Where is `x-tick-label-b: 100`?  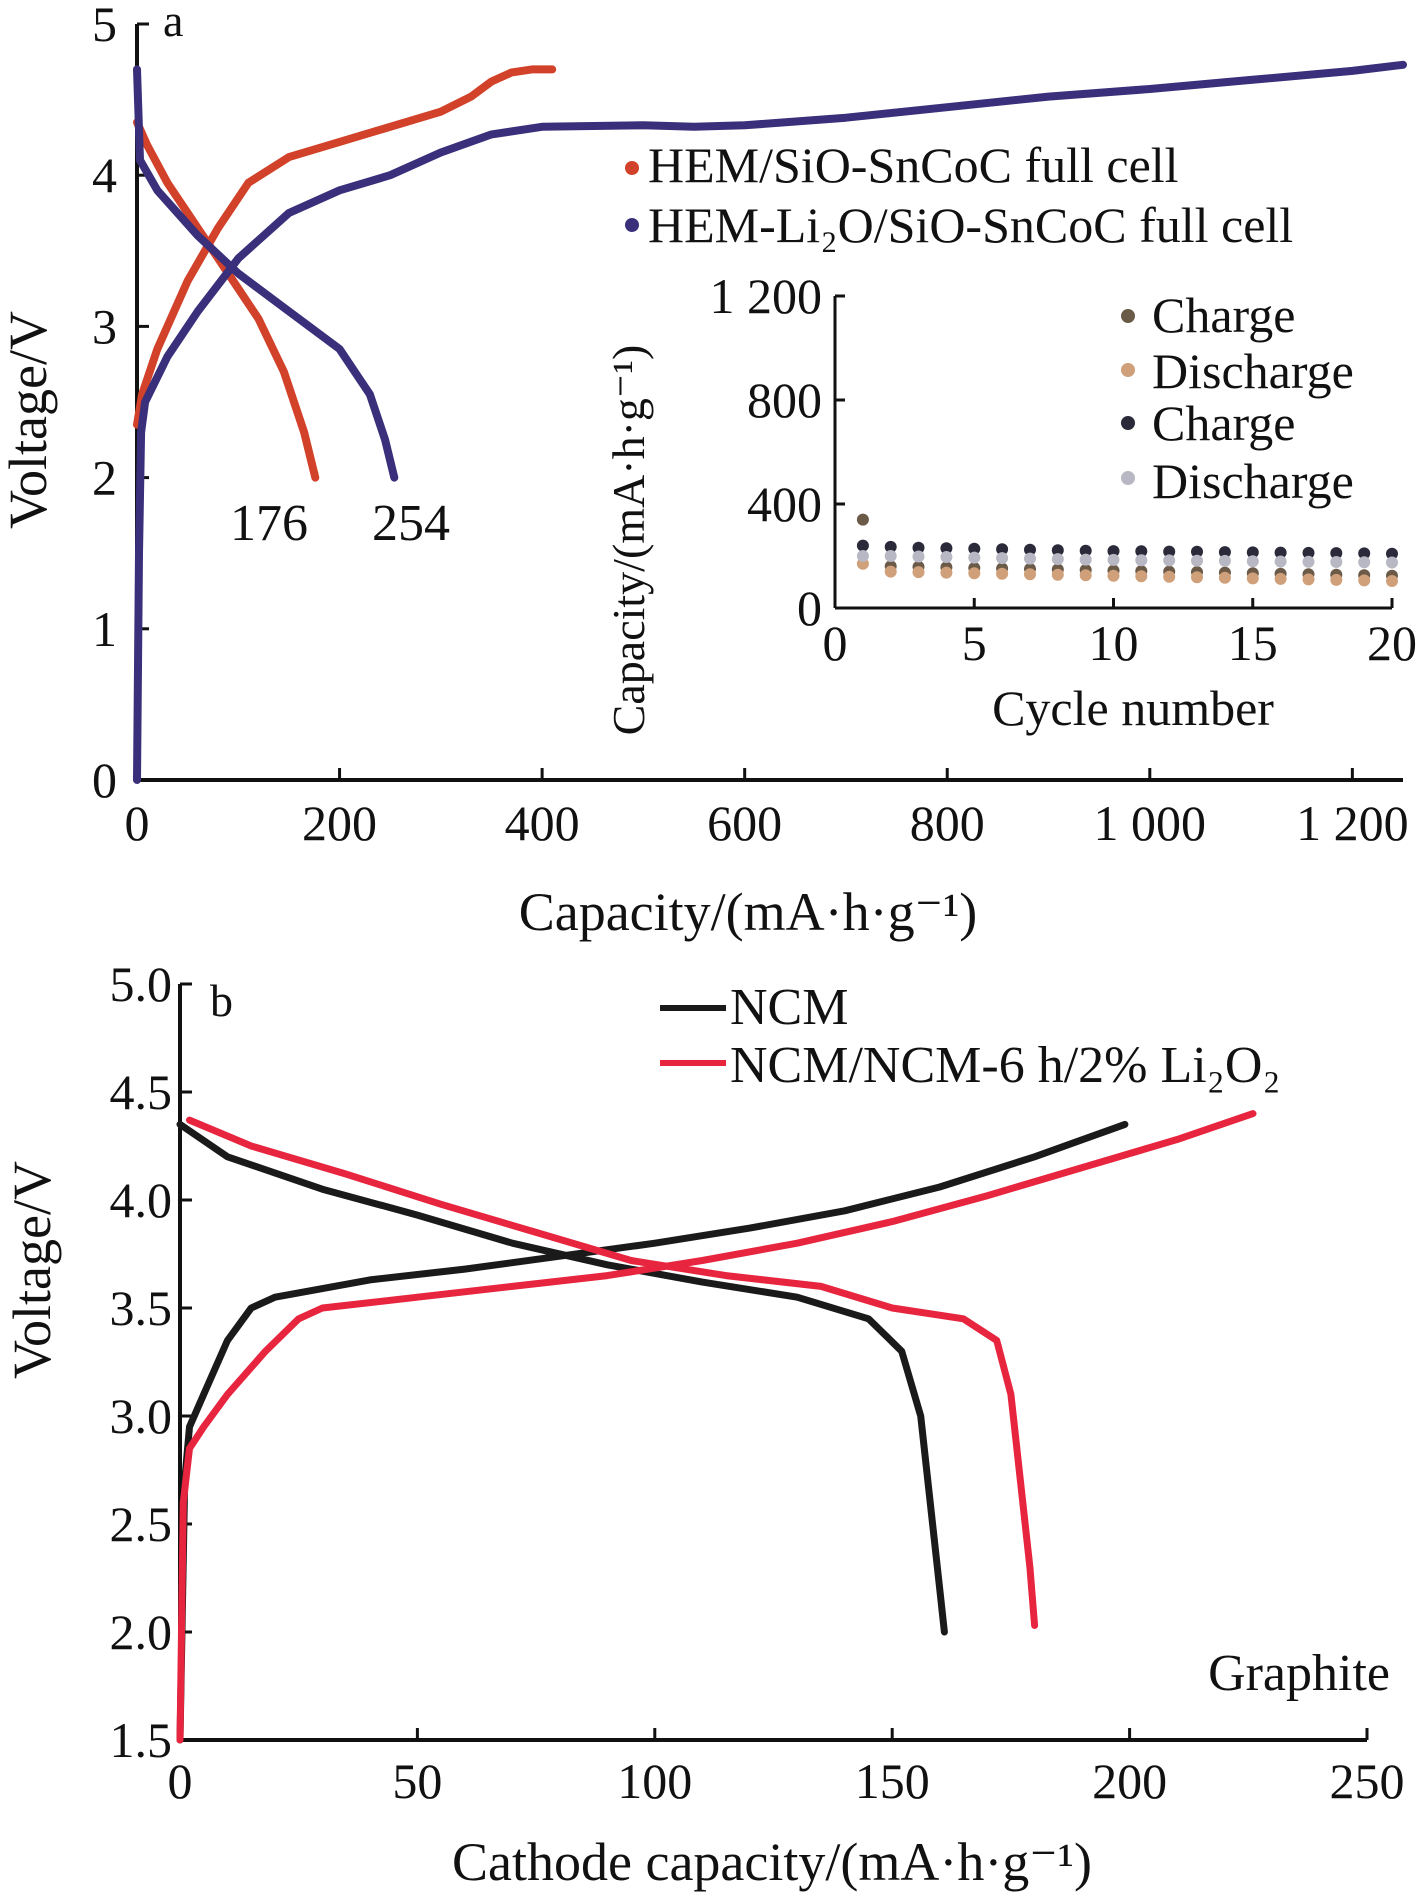 x-tick-label-b: 100 is located at coordinates (654, 1781).